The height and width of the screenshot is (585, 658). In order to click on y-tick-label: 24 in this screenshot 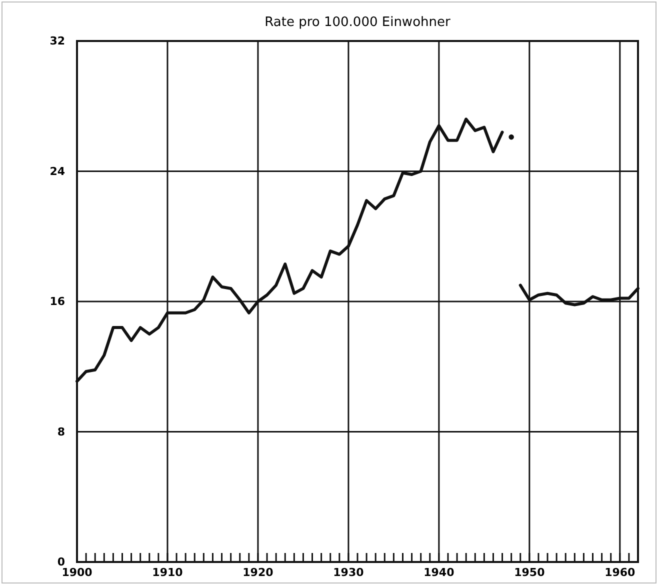, I will do `click(58, 171)`.